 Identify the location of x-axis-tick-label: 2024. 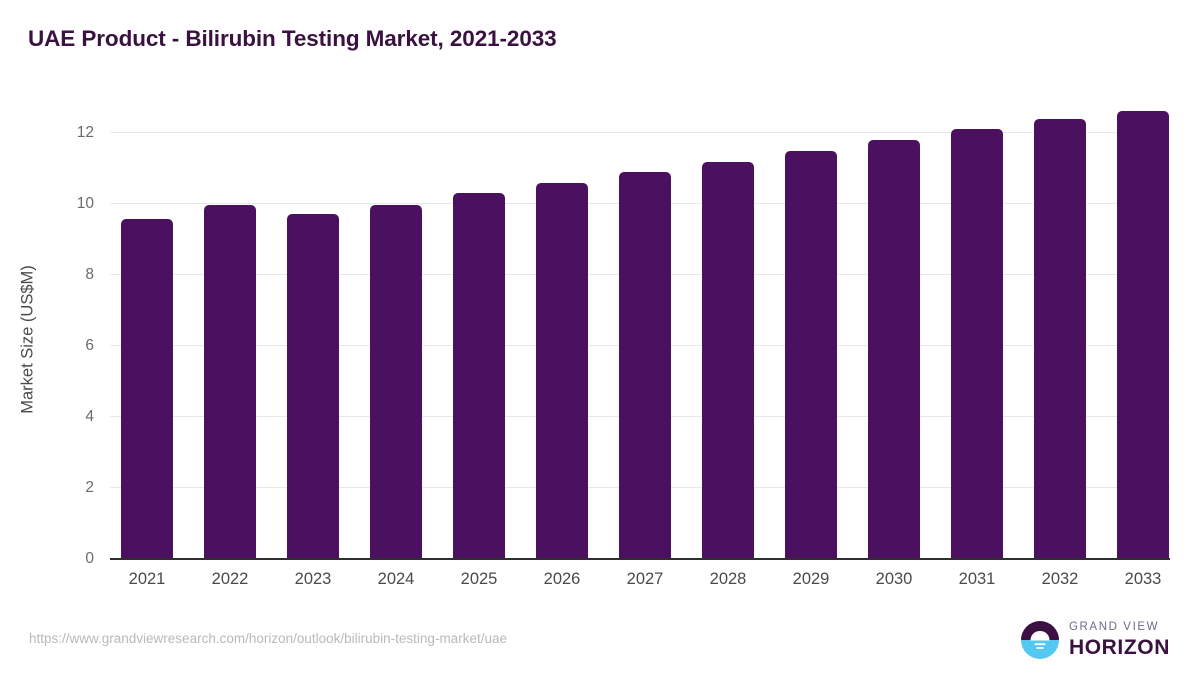
(396, 579).